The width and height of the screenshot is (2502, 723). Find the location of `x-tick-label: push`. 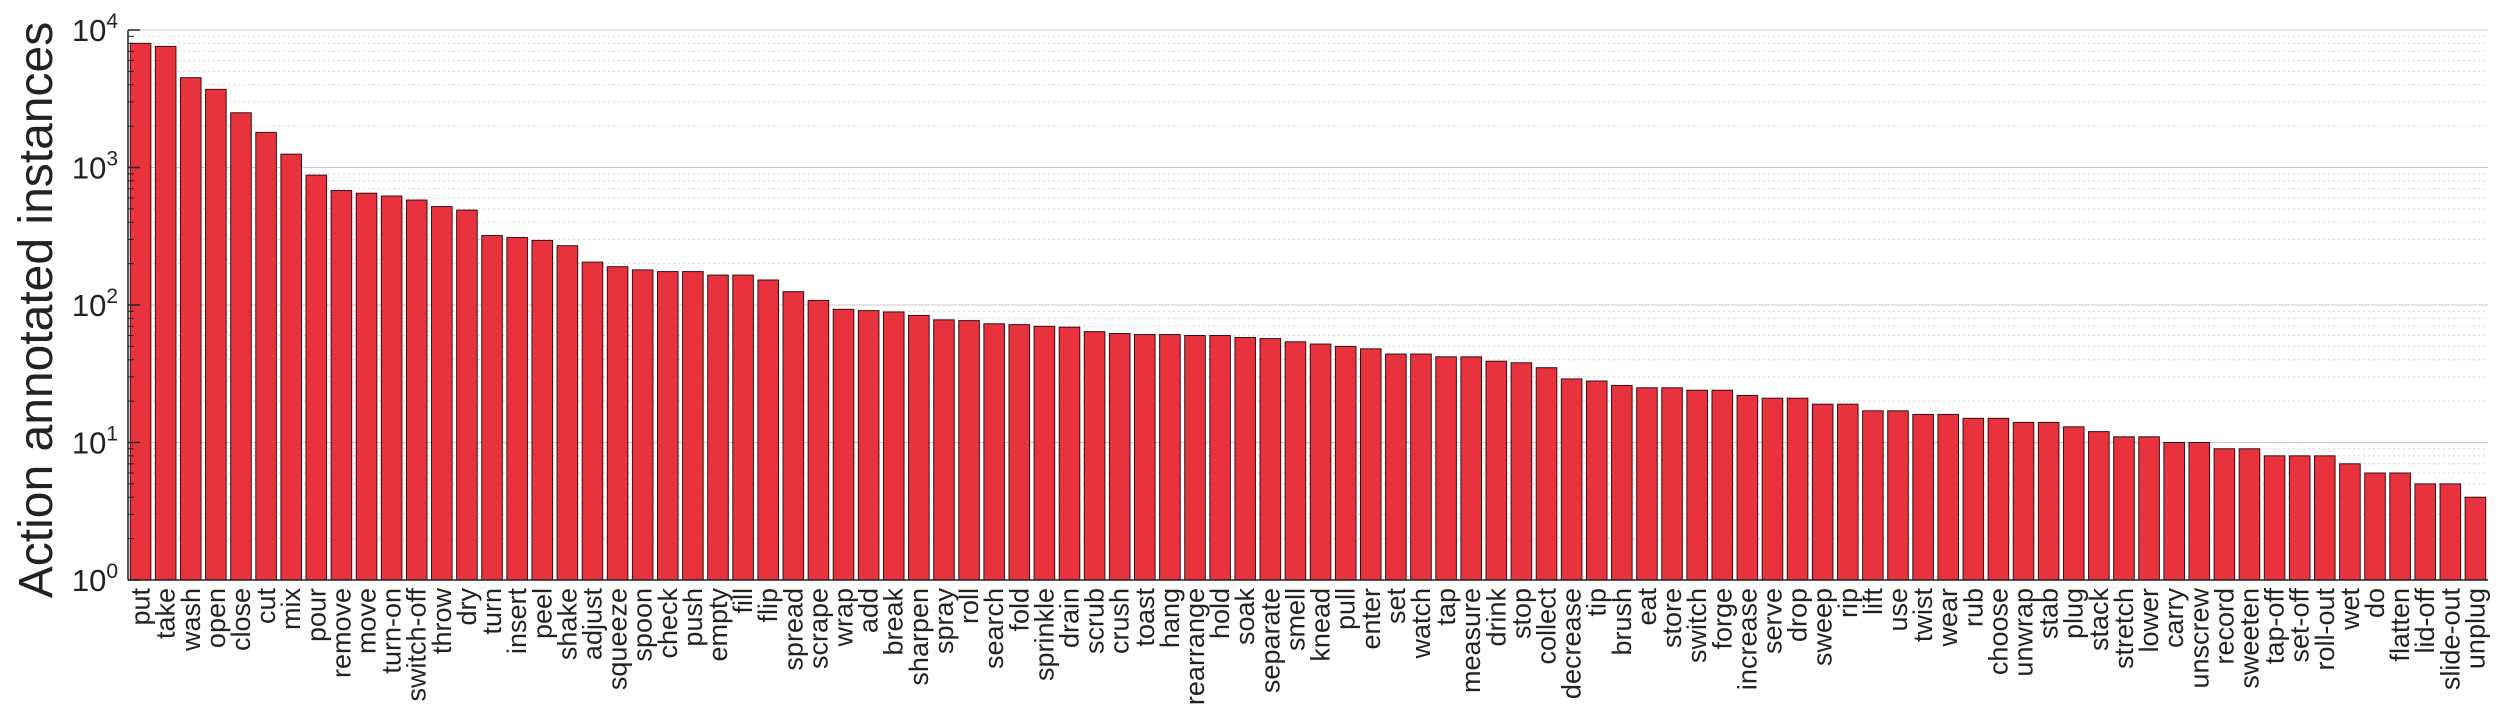

x-tick-label: push is located at coordinates (693, 617).